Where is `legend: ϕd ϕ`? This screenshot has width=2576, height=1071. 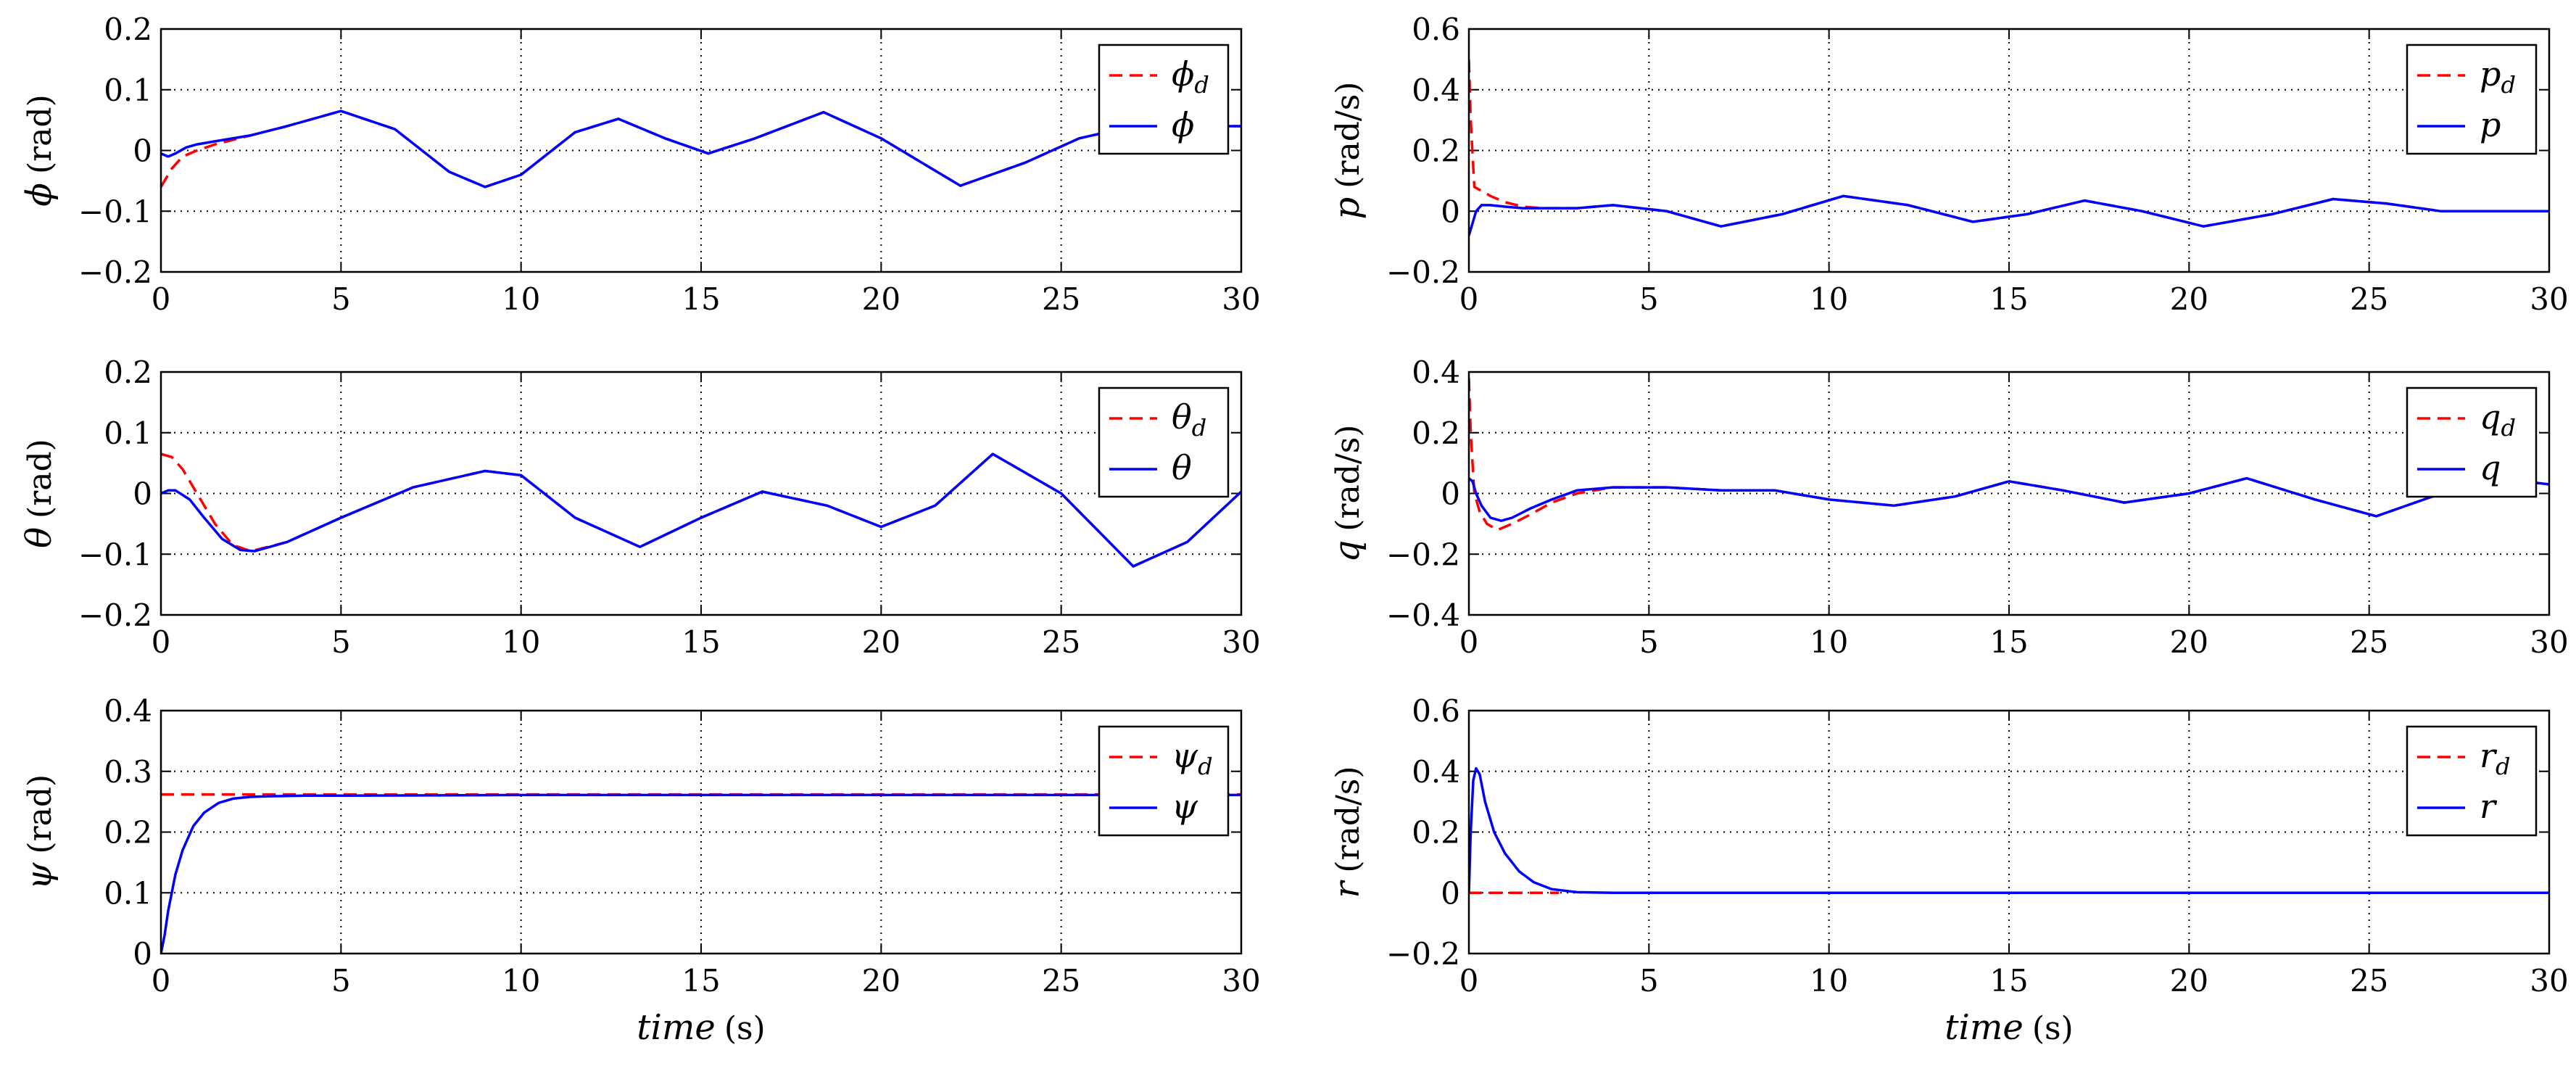 legend: ϕd ϕ is located at coordinates (1164, 99).